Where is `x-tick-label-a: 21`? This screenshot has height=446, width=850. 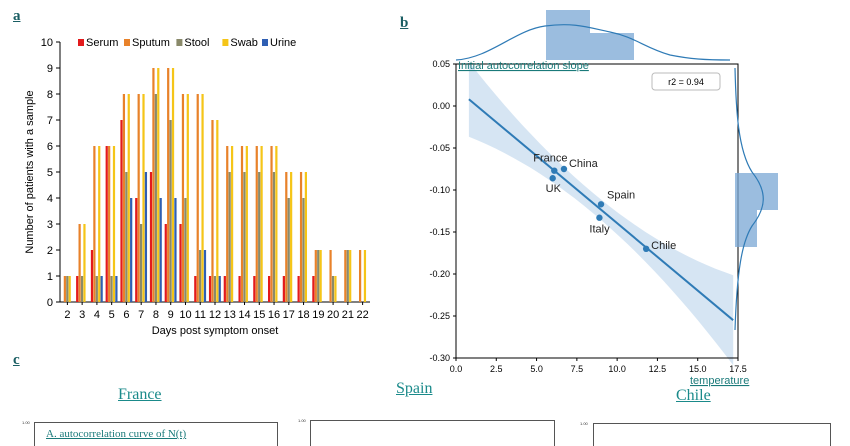 x-tick-label-a: 21 is located at coordinates (348, 315).